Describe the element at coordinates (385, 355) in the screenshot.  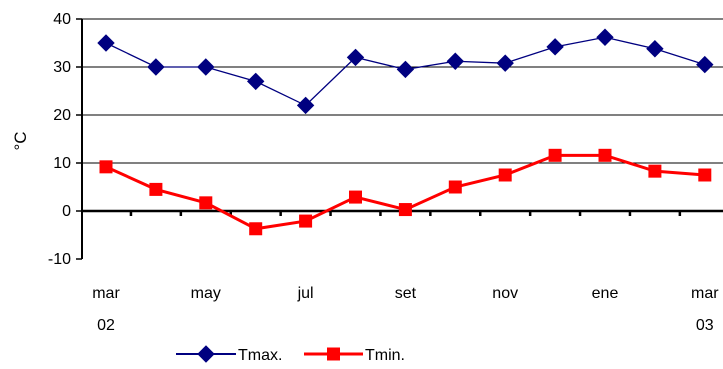
I see `legend-label: Tmin.` at that location.